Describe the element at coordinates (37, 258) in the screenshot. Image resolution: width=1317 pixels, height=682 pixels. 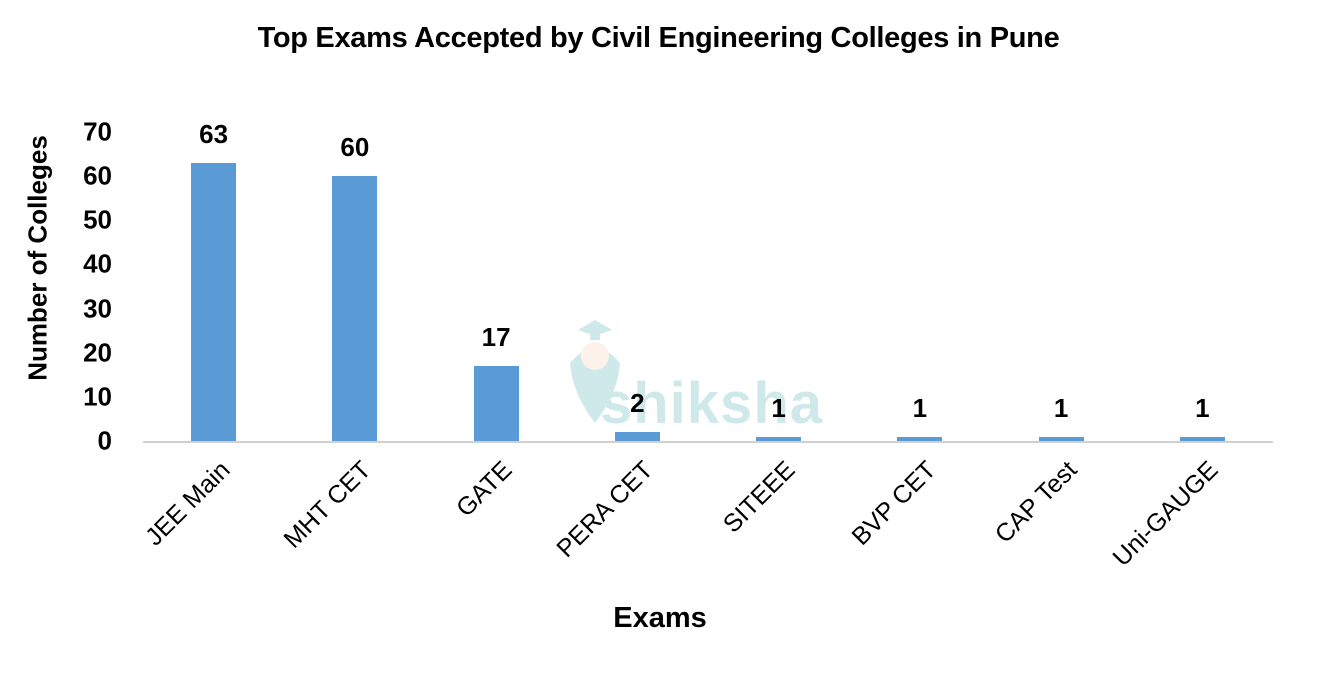
I see `y-axis-label: Number of Colleges` at that location.